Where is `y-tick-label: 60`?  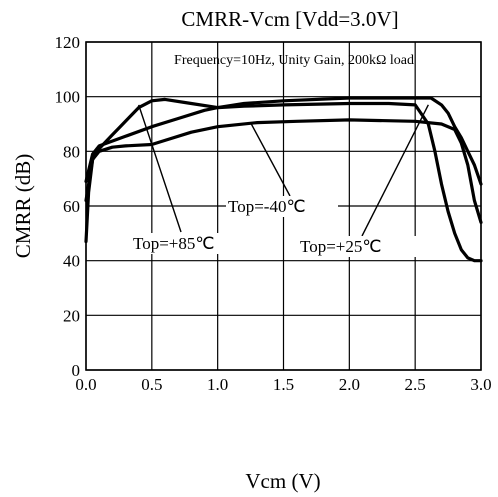
y-tick-label: 60 is located at coordinates (71, 206).